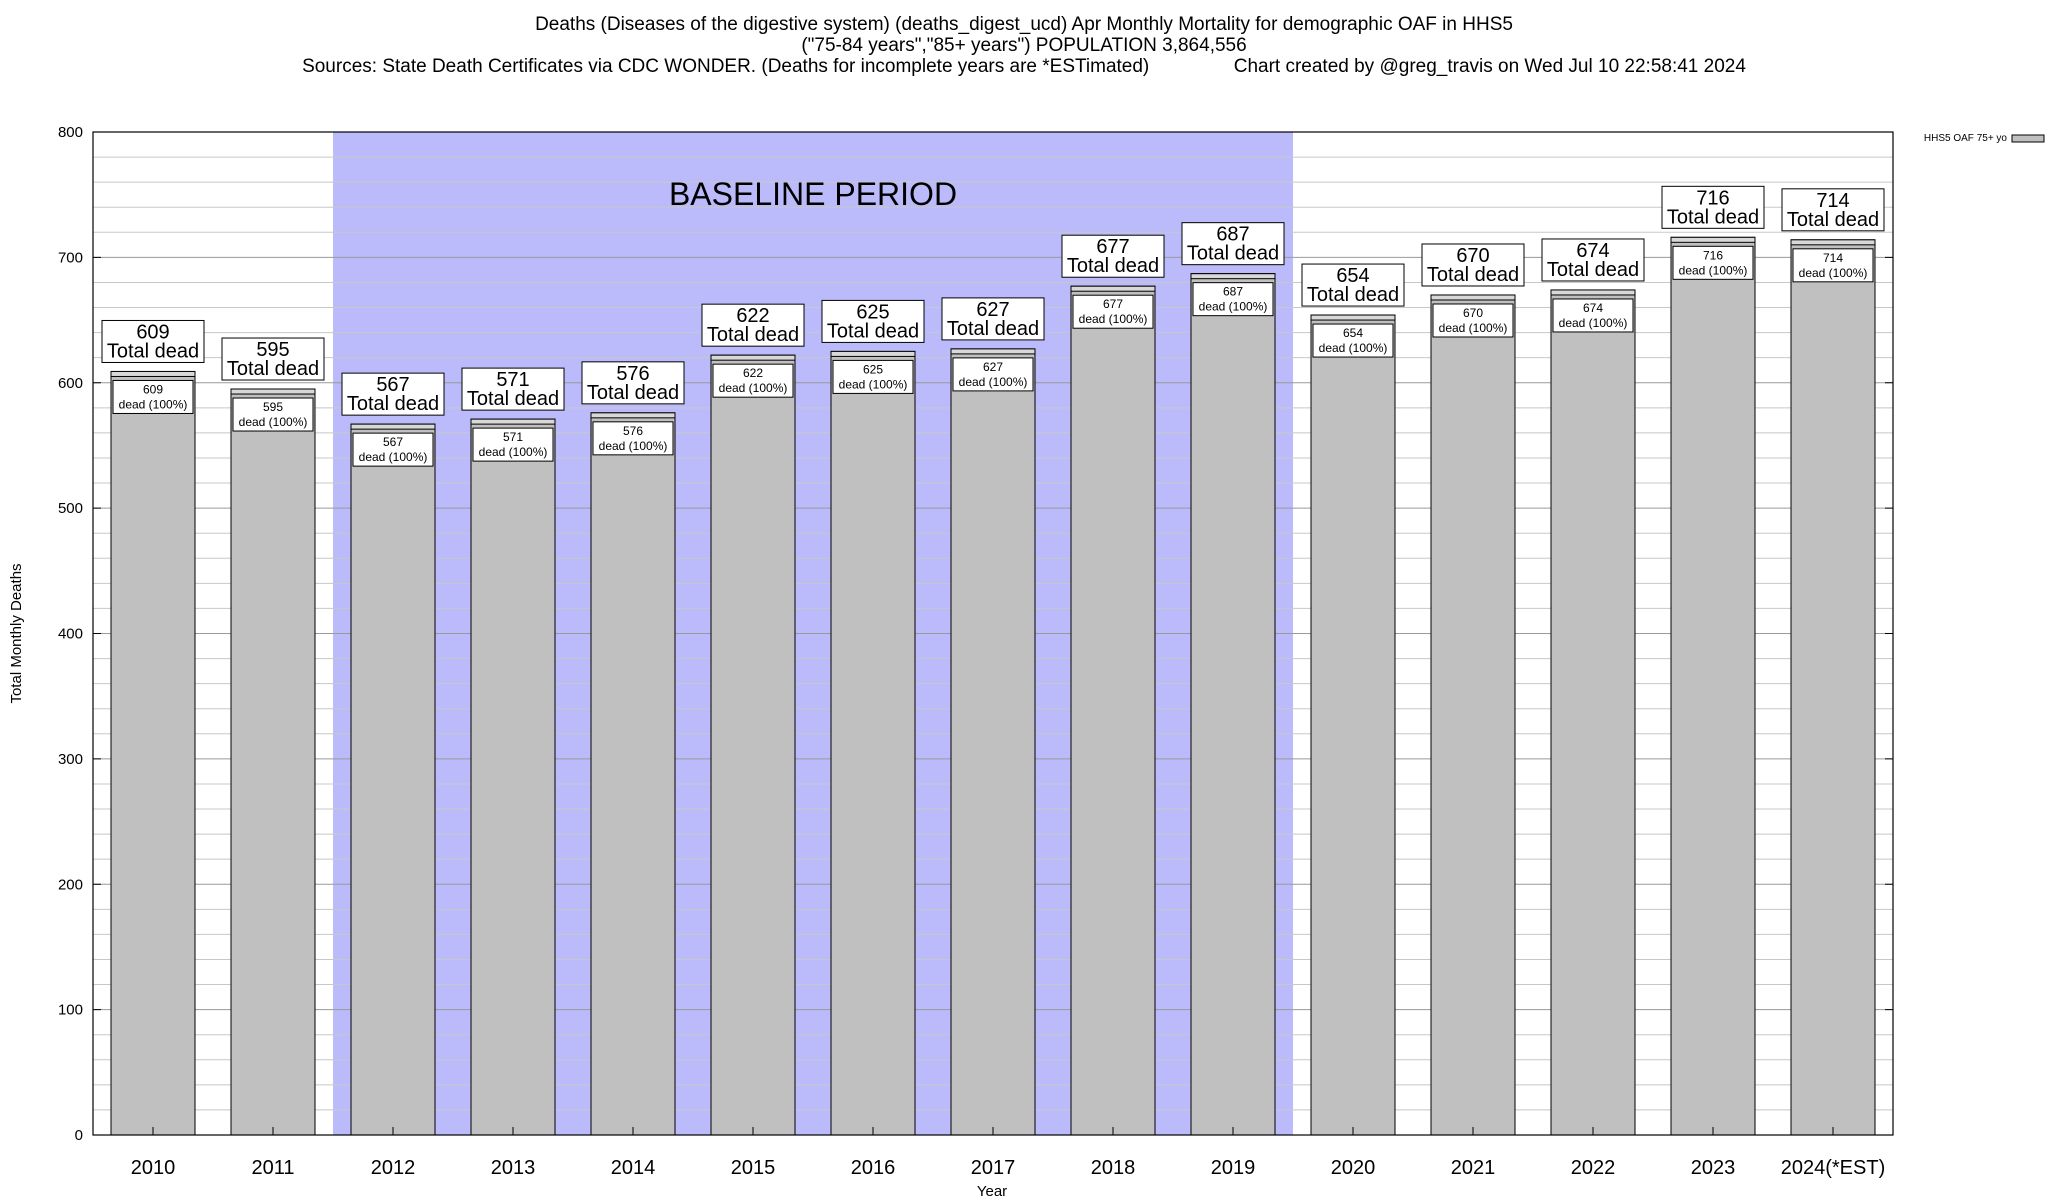 The image size is (2048, 1200). Describe the element at coordinates (512, 380) in the screenshot. I see `bar-total-value-label: 571` at that location.